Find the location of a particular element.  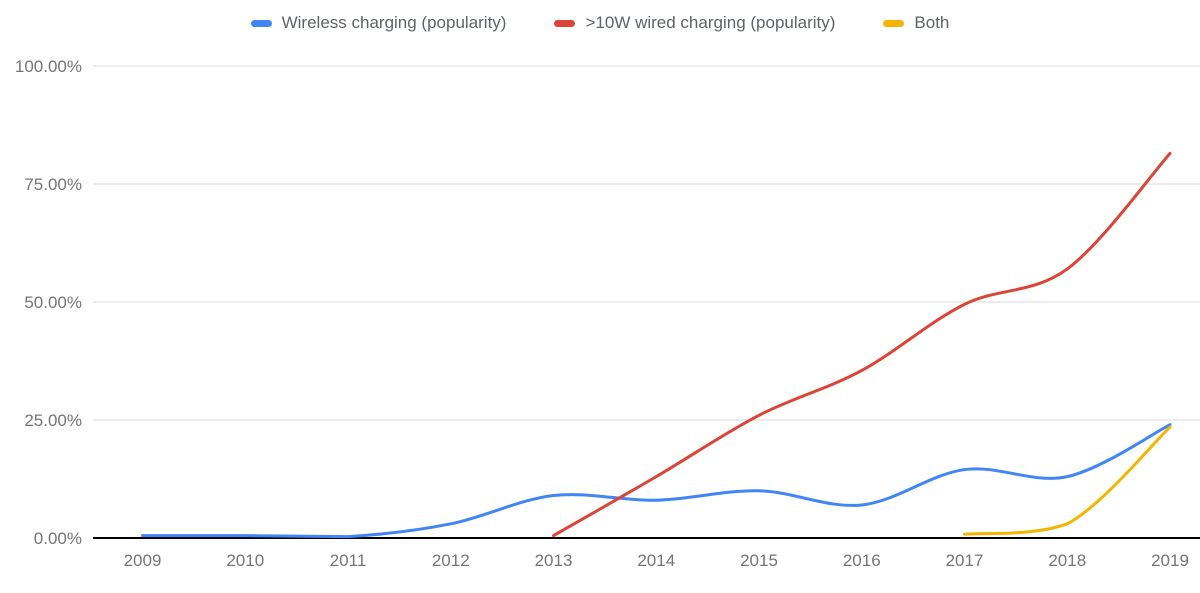

y-tick-label-75: 75.00% is located at coordinates (53, 184).